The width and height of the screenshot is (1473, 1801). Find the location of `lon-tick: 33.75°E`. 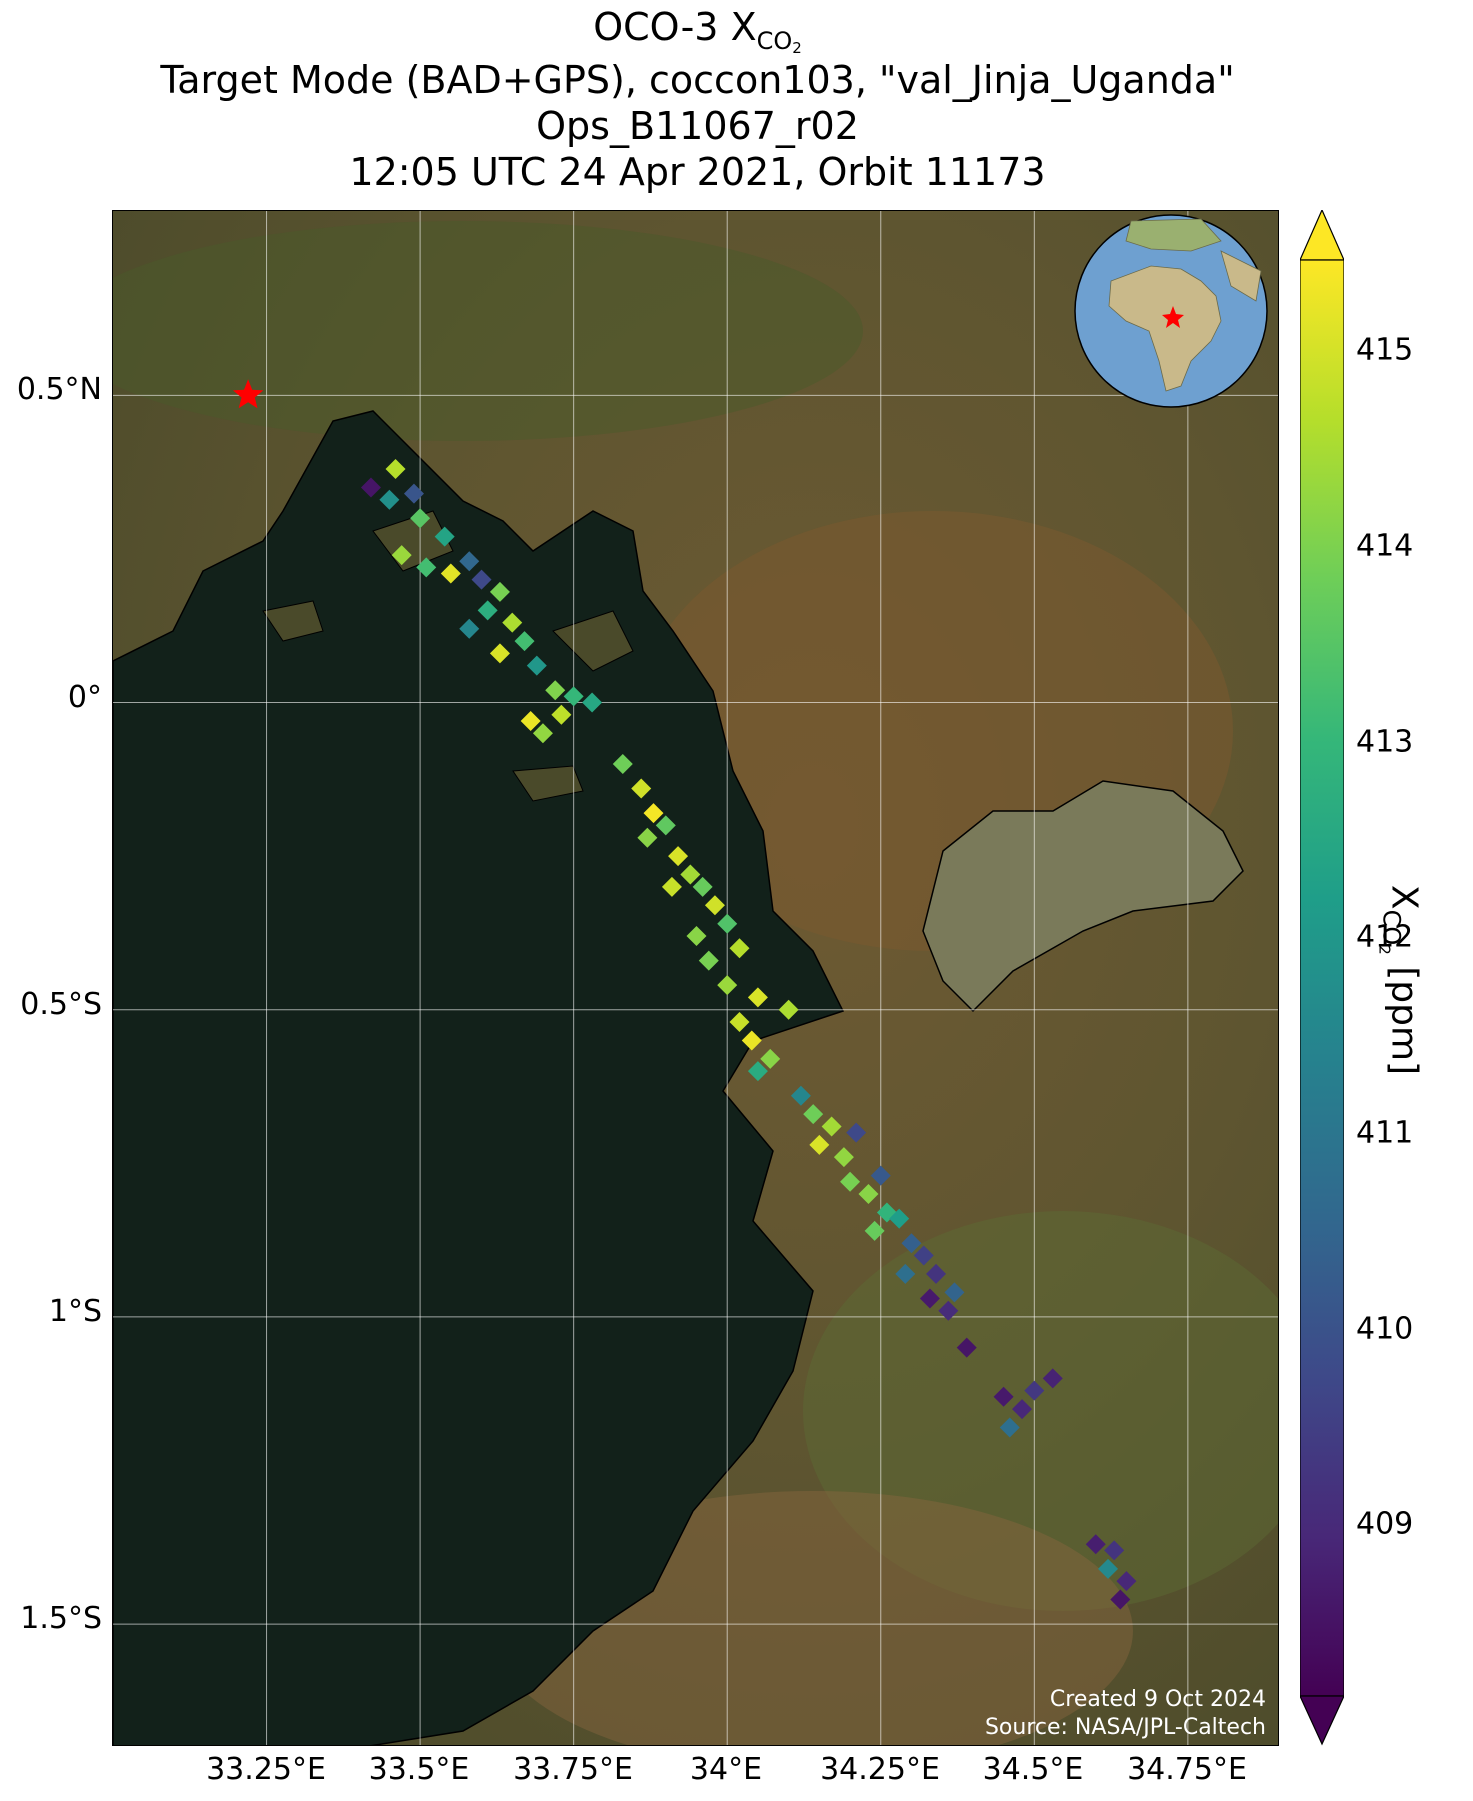

lon-tick: 33.75°E is located at coordinates (573, 1769).